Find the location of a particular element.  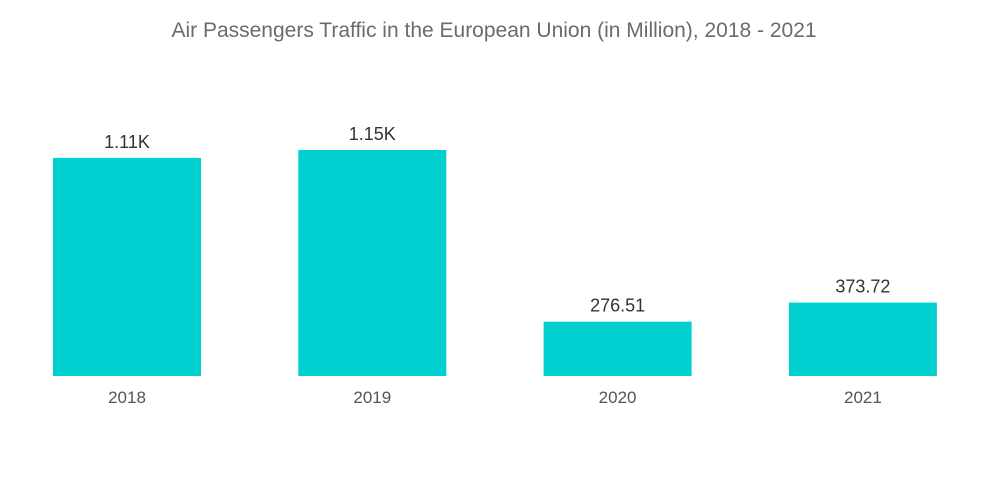

x-axis-tick-labels: 2018 2019 2020 2021 is located at coordinates (495, 397).